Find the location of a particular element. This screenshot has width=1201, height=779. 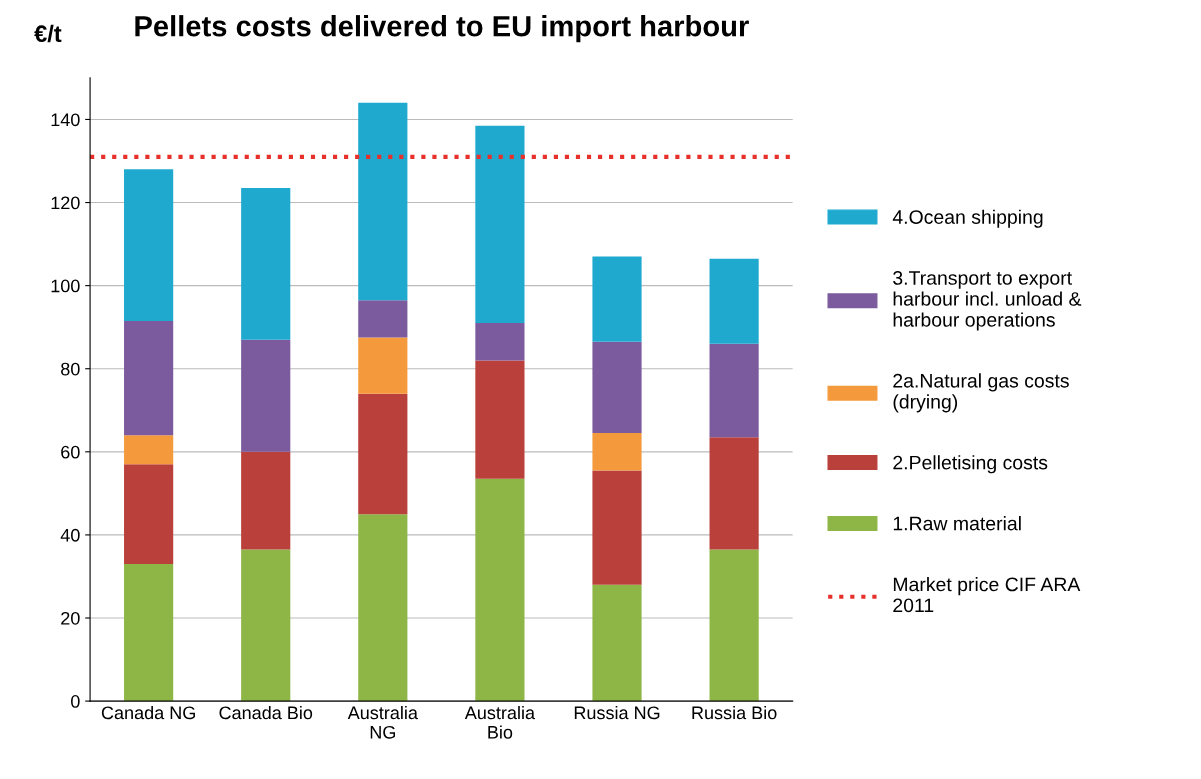

y-tick-label: 140 is located at coordinates (65, 120).